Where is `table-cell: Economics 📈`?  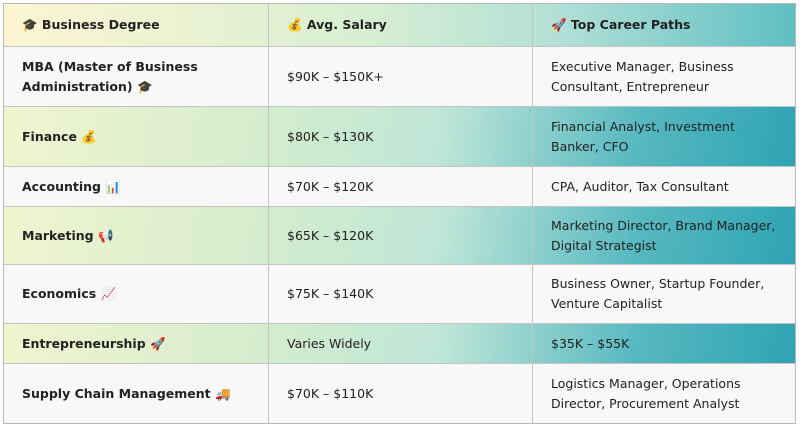
table-cell: Economics 📈 is located at coordinates (69, 293).